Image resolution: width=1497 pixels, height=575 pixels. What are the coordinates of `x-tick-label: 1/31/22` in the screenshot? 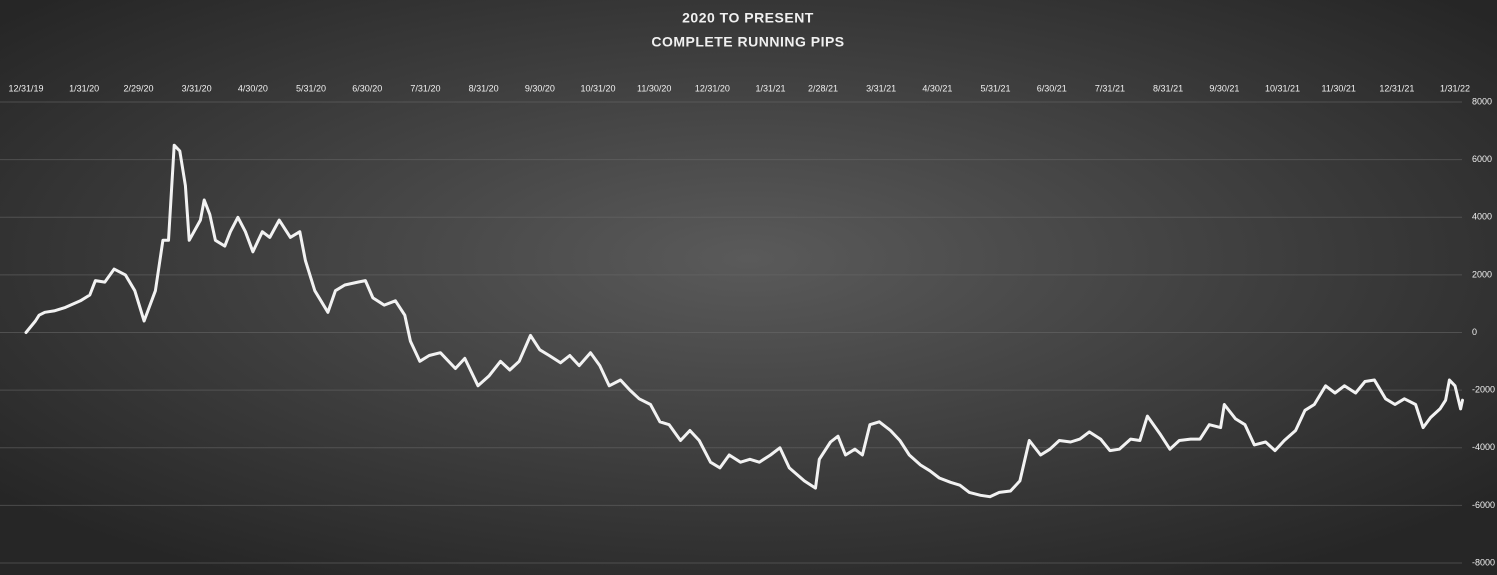 It's located at (1455, 88).